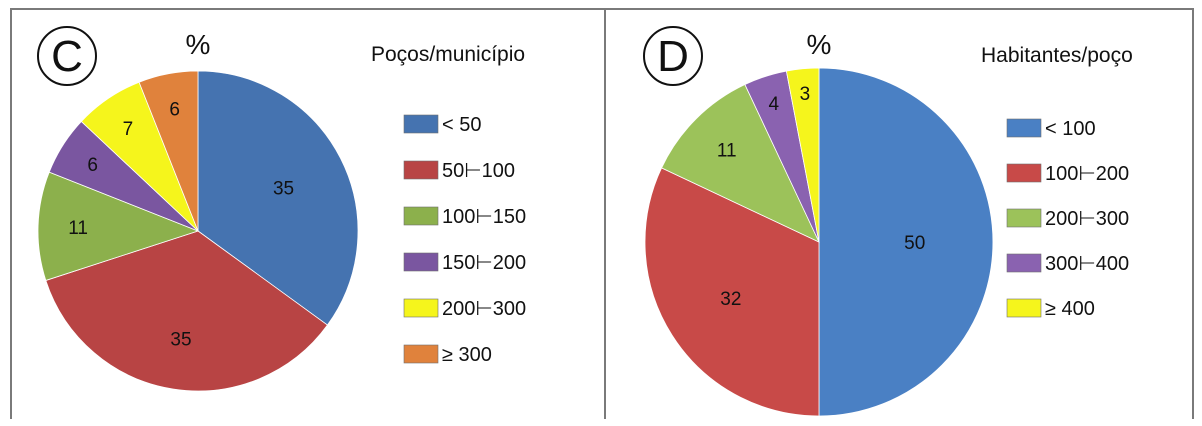 Image resolution: width=1202 pixels, height=426 pixels. What do you see at coordinates (461, 125) in the screenshot?
I see `legend-label-c-0: < 50` at bounding box center [461, 125].